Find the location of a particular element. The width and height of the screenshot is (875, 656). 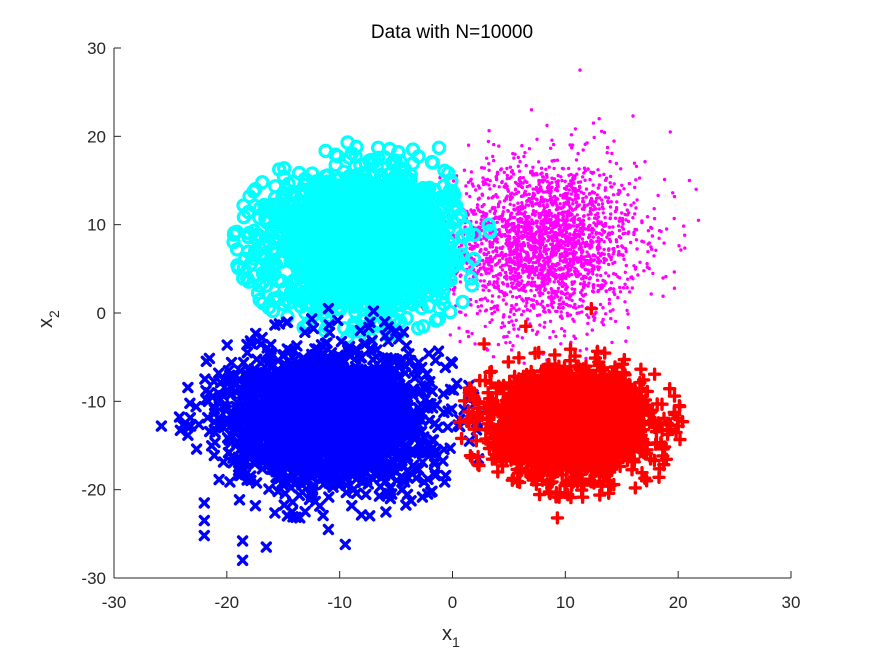

x-axis-label-subscript: 1 is located at coordinates (456, 642).